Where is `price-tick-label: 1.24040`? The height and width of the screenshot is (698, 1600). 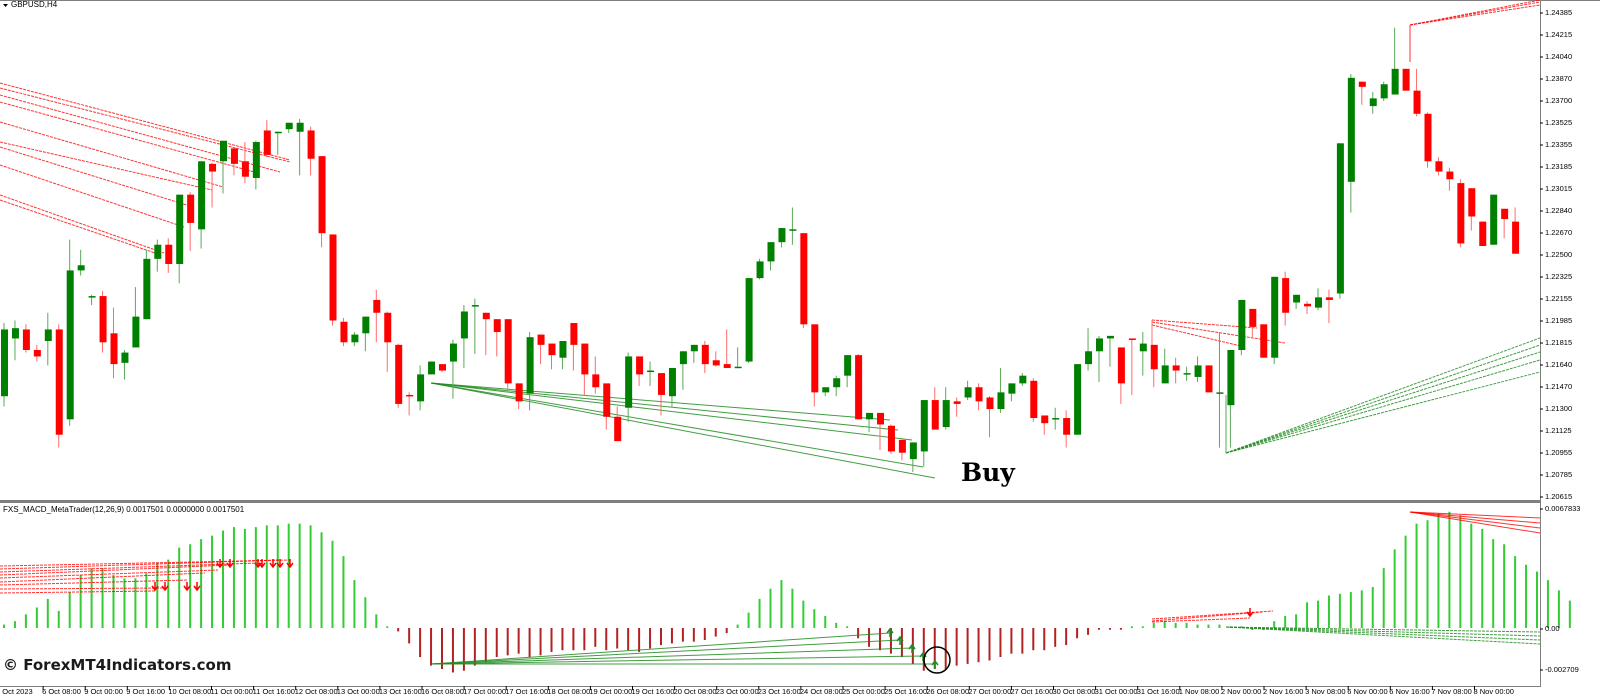 price-tick-label: 1.24040 is located at coordinates (1559, 56).